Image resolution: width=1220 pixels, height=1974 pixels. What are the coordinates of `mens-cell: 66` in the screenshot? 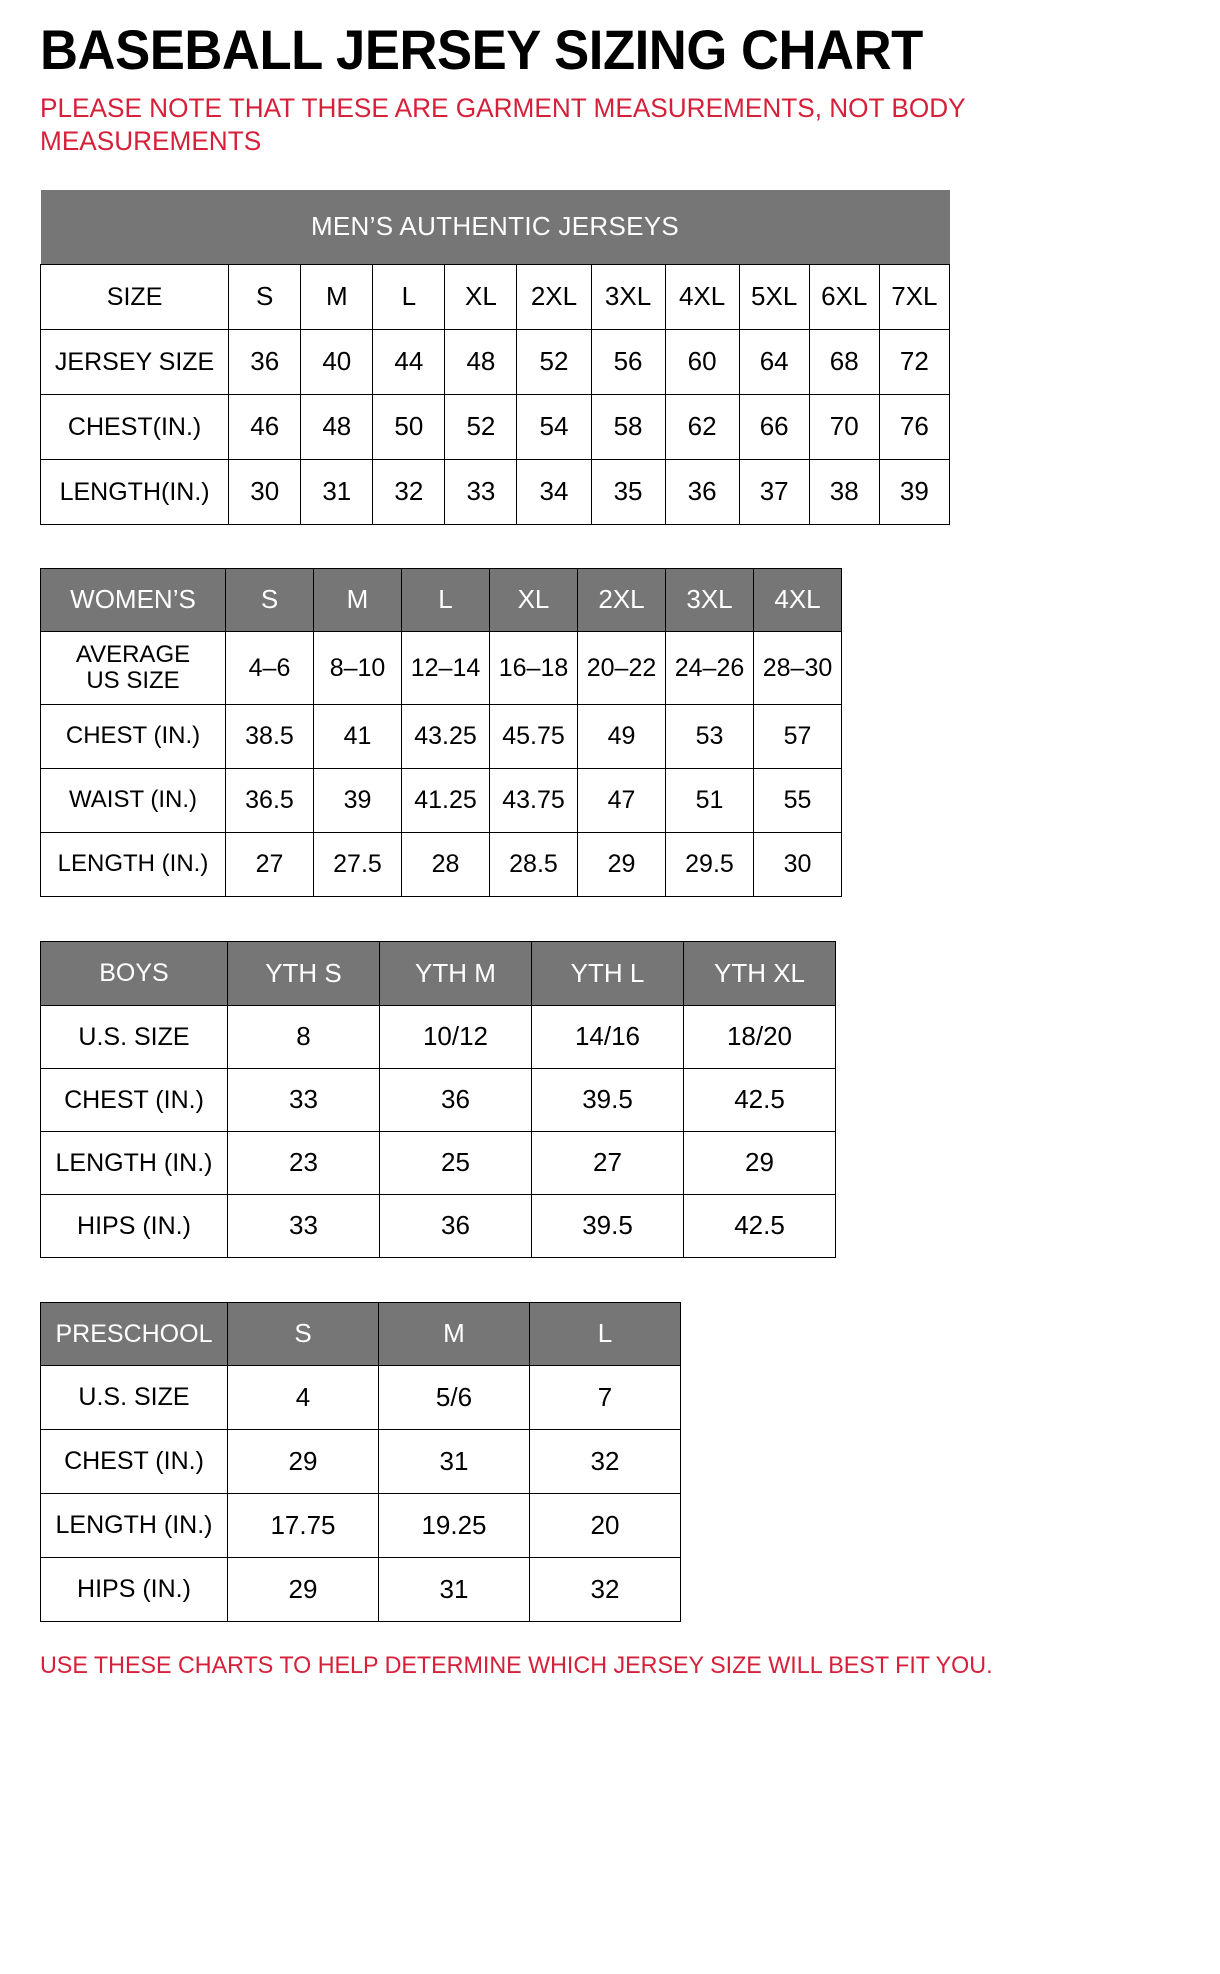 It's located at (774, 426).